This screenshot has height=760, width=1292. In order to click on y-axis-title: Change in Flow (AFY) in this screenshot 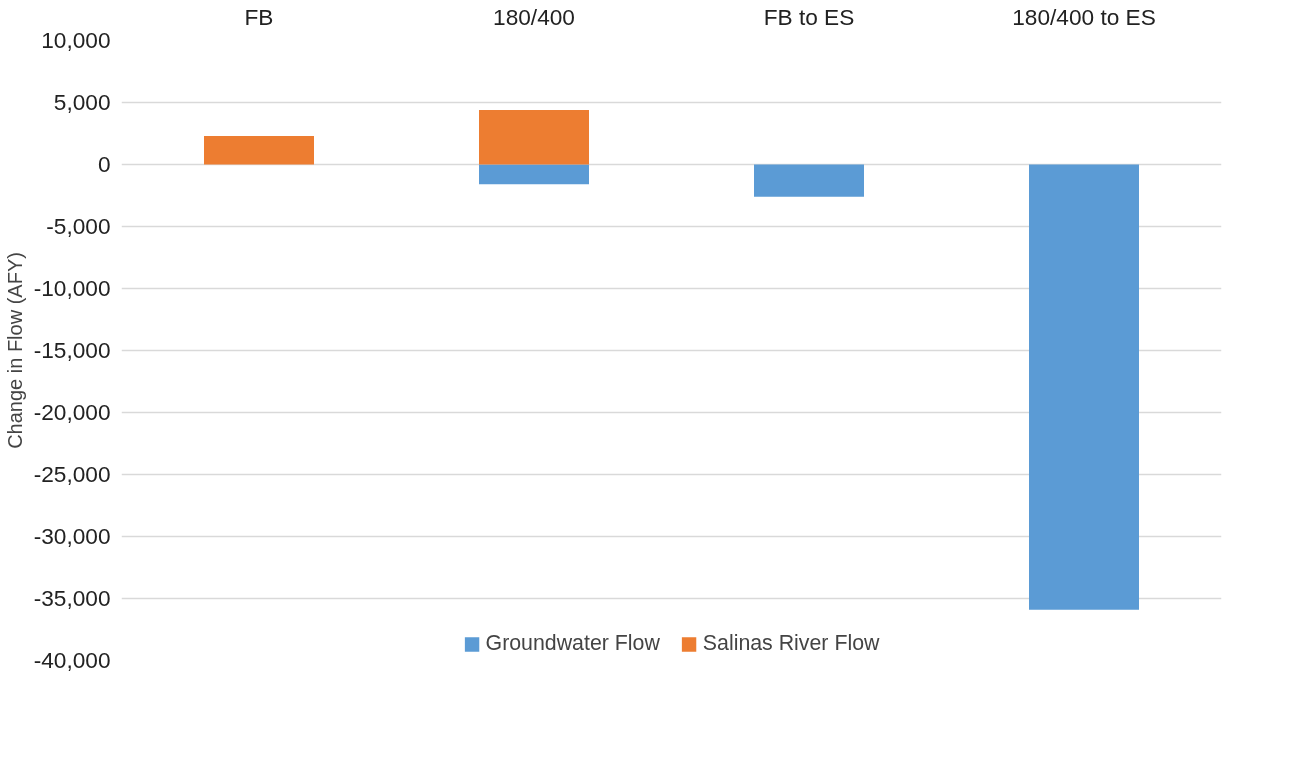, I will do `click(14, 350)`.